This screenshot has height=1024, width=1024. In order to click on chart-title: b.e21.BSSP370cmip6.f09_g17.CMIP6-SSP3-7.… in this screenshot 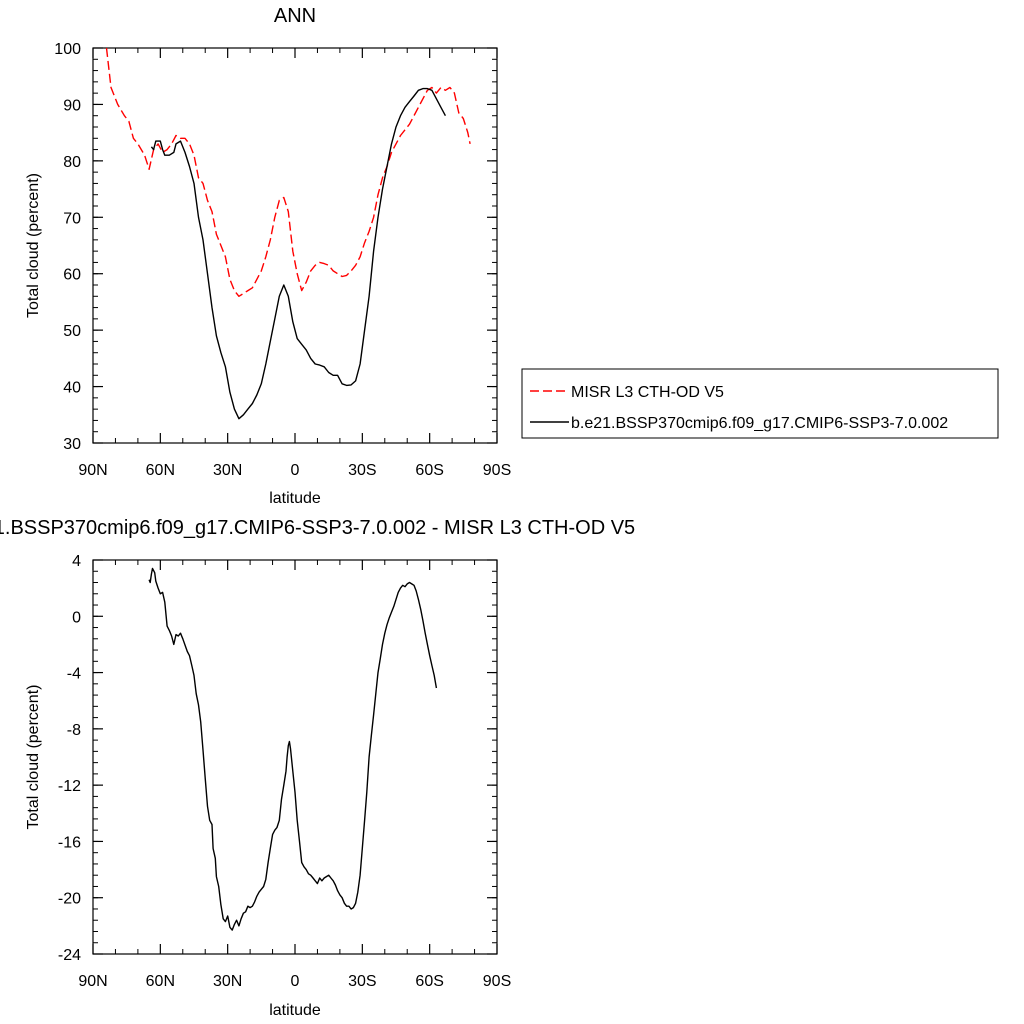, I will do `click(317, 528)`.